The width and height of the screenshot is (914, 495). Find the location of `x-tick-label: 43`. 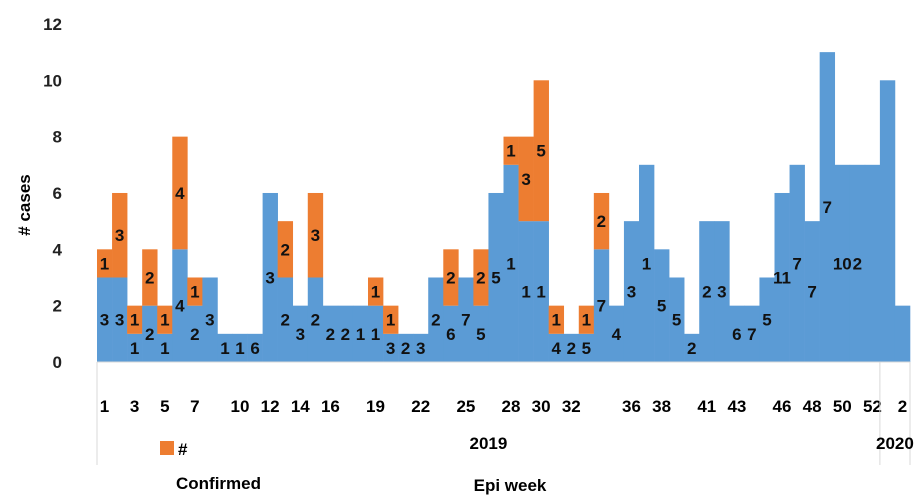

x-tick-label: 43 is located at coordinates (736, 406).